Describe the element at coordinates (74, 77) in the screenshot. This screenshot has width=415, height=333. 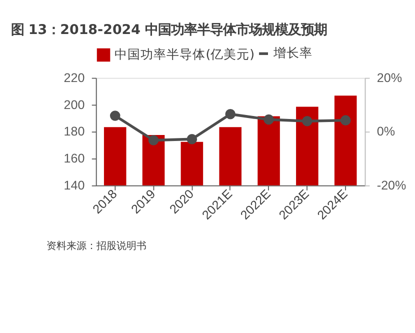
I see `y-tick-label: 220` at that location.